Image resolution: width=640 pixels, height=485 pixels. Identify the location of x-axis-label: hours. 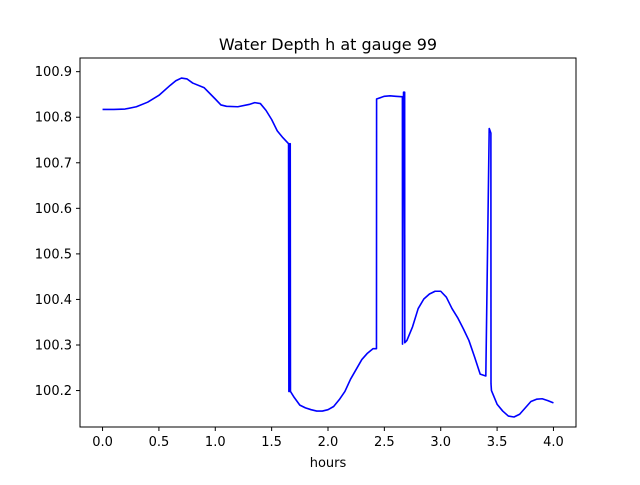
(328, 463).